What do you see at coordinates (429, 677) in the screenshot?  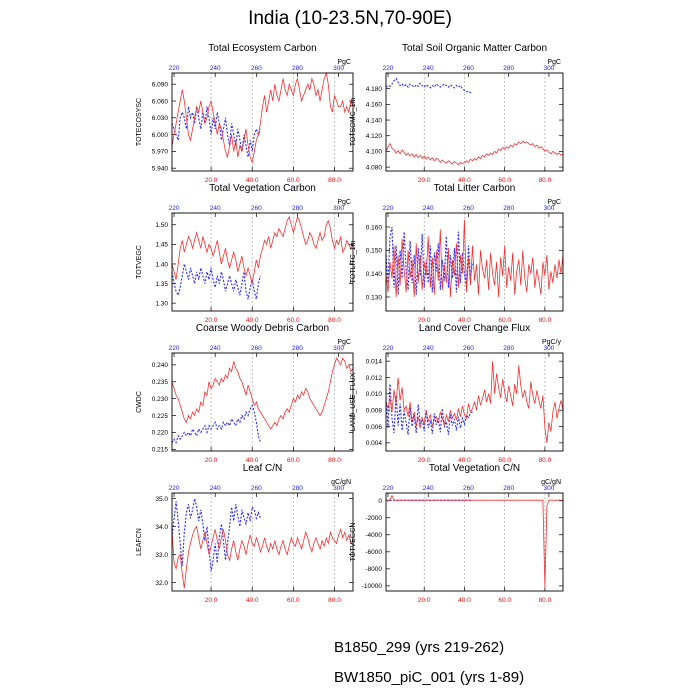 I see `legend-label-b: BW1850_piC_001 (yrs 1-89)` at bounding box center [429, 677].